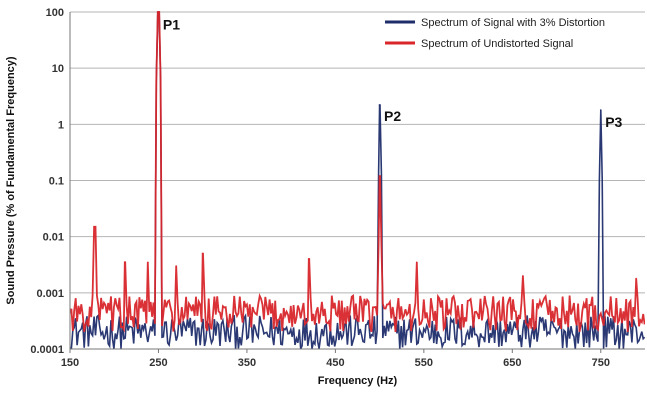 The image size is (647, 393). I want to click on y-tick-label: 10, so click(58, 69).